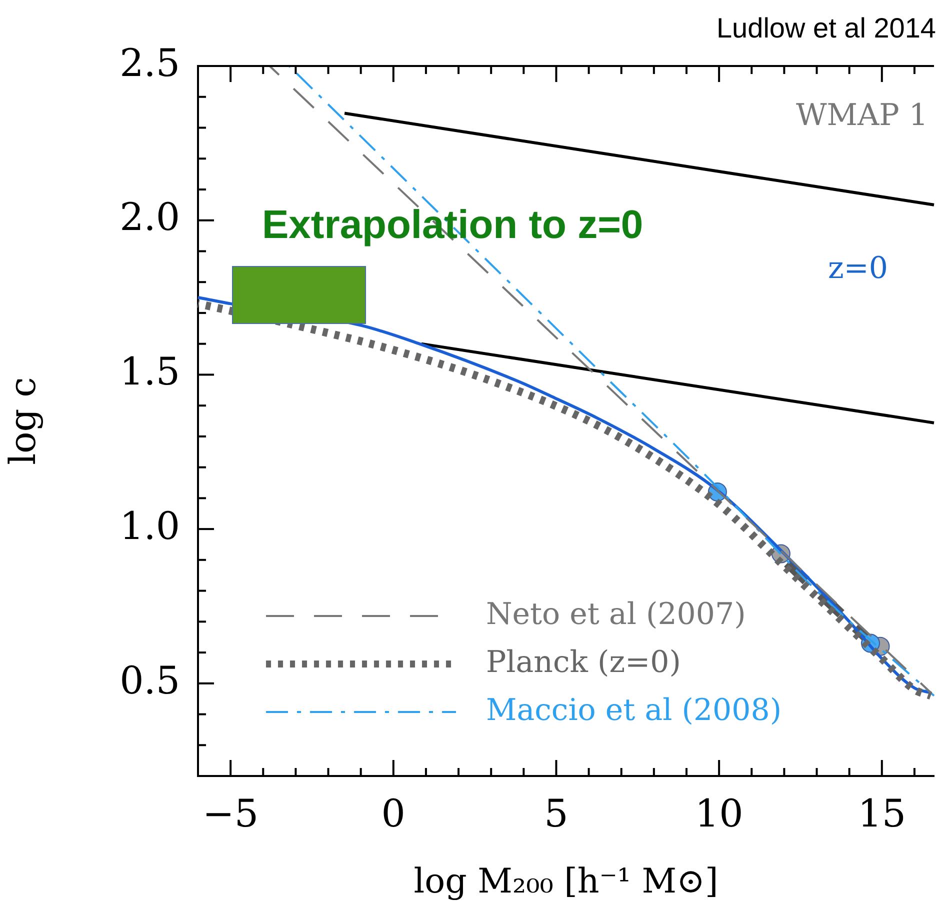 The image size is (944, 908). I want to click on text: Ludlow et al 2014, so click(826, 28).